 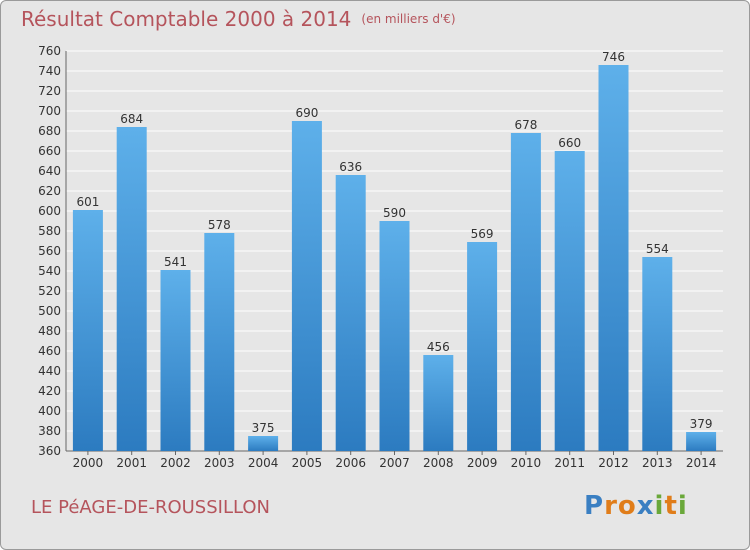 I want to click on y-tick-label: 360, so click(x=49, y=451).